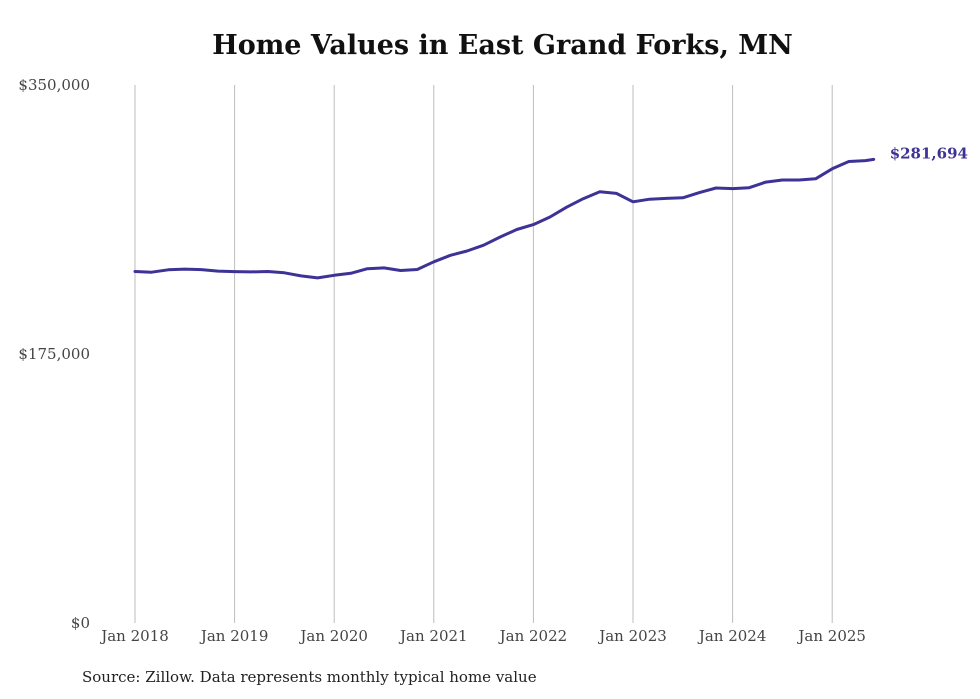 The height and width of the screenshot is (699, 980). What do you see at coordinates (502, 45) in the screenshot?
I see `chart-title: Home Values in East Grand Forks, MN` at bounding box center [502, 45].